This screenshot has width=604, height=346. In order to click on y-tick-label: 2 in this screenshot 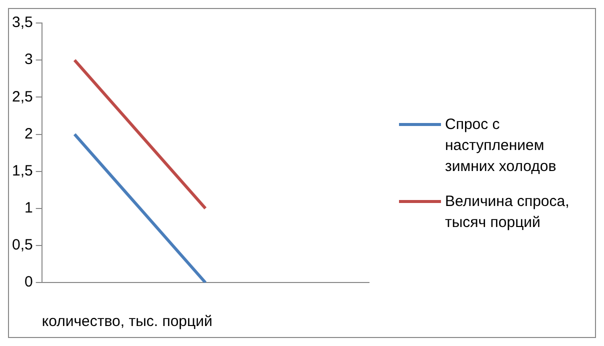, I will do `click(28, 133)`.